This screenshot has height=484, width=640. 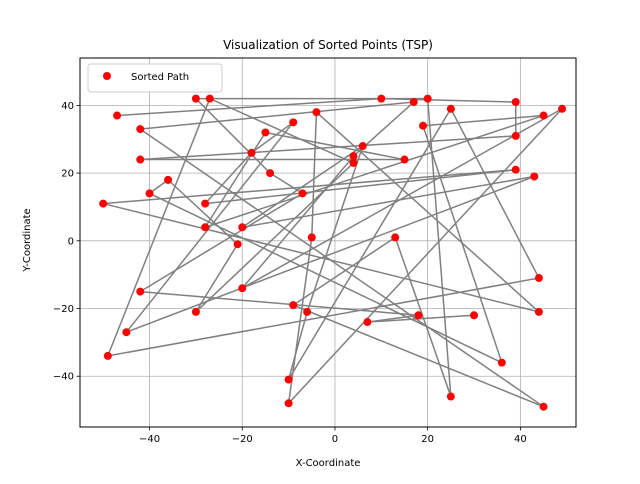 I want to click on y-axis-label: Y-Coordinate, so click(x=27, y=240).